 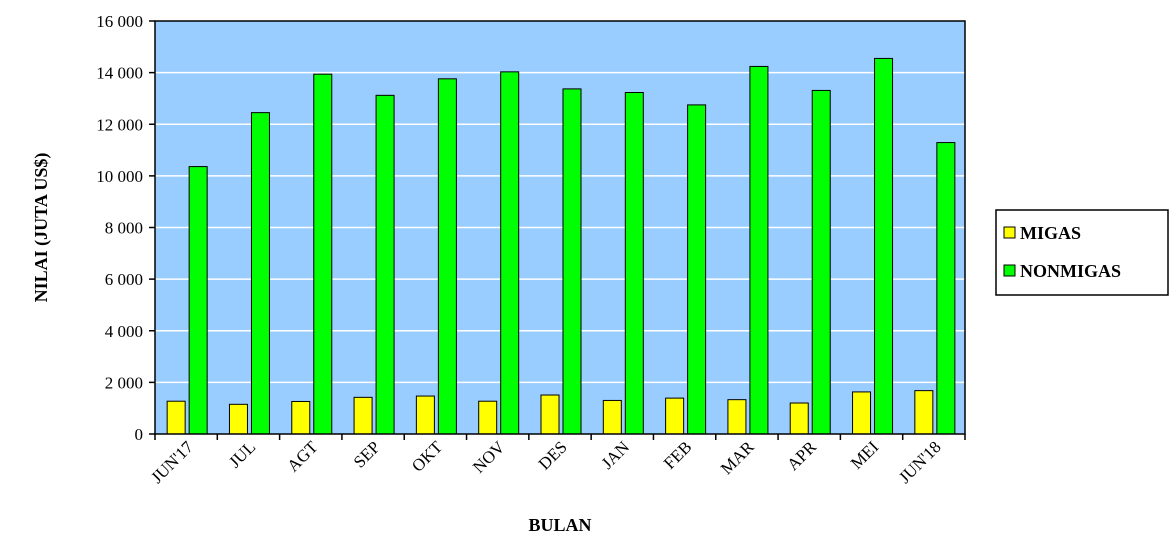 What do you see at coordinates (119, 21) in the screenshot?
I see `y-tick-label: 16 000` at bounding box center [119, 21].